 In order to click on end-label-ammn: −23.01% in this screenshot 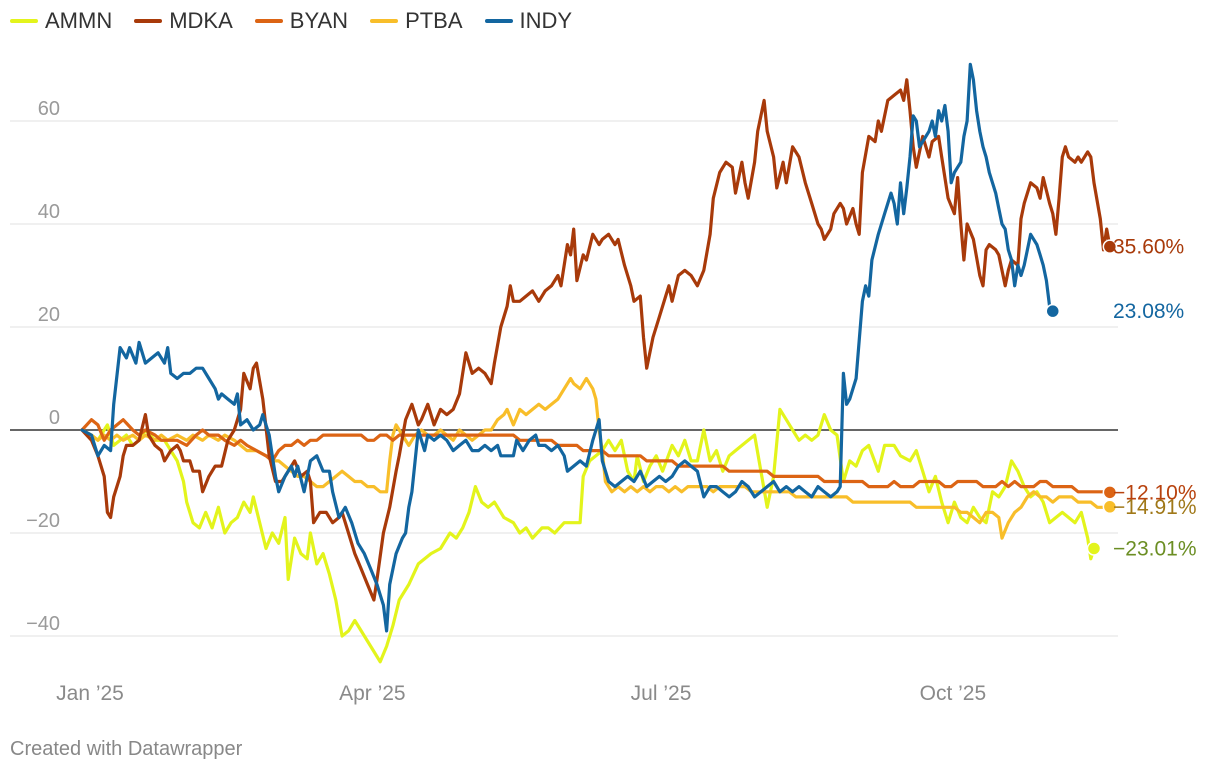, I will do `click(1155, 548)`.